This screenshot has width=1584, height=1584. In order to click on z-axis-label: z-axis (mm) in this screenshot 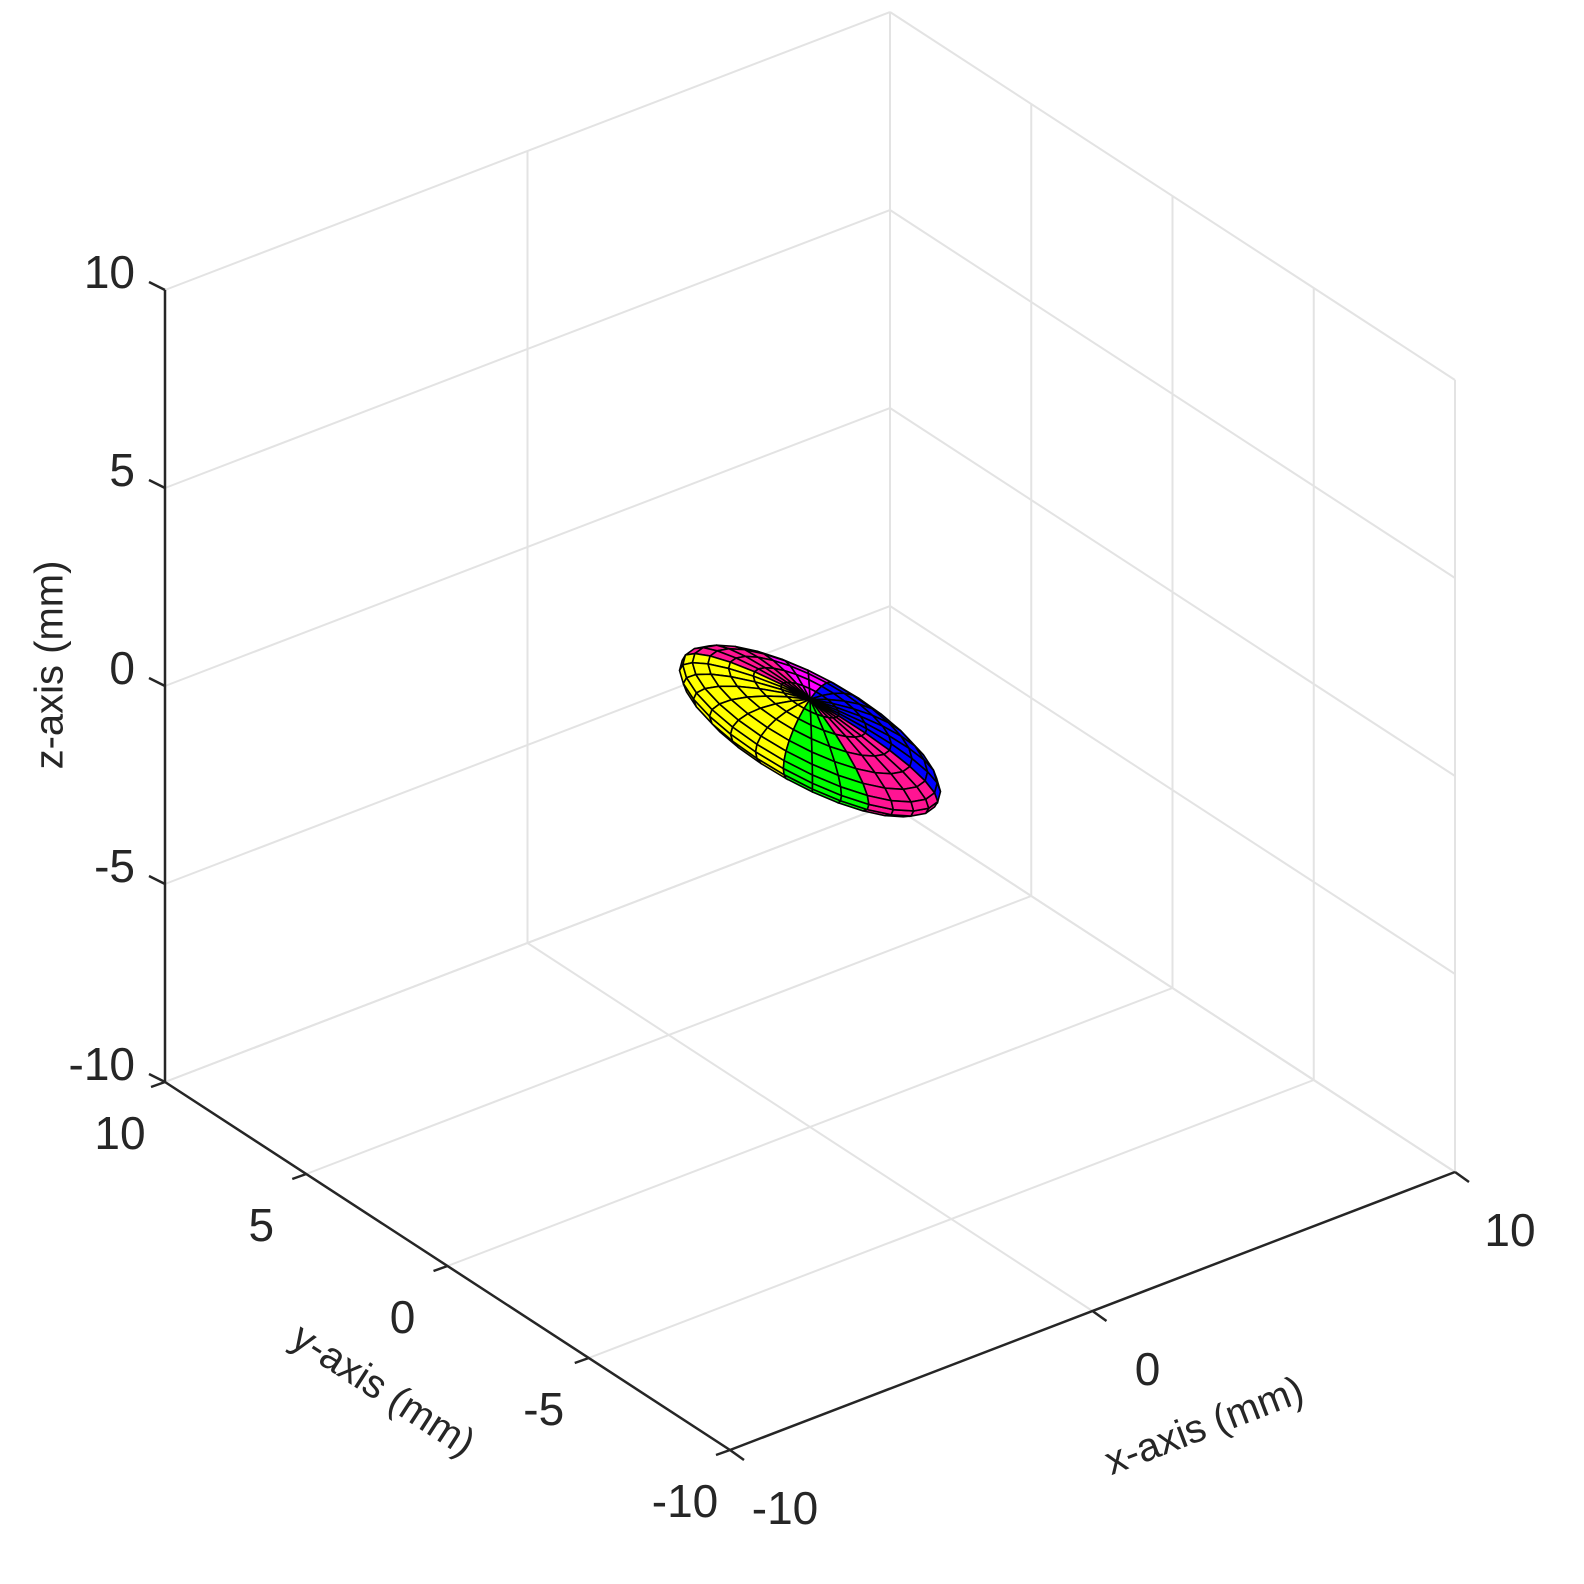, I will do `click(50, 665)`.